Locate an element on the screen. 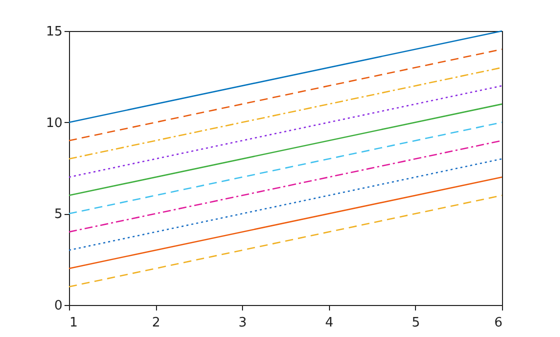 This screenshot has width=560, height=337. x-tick-label: 6 is located at coordinates (498, 323).